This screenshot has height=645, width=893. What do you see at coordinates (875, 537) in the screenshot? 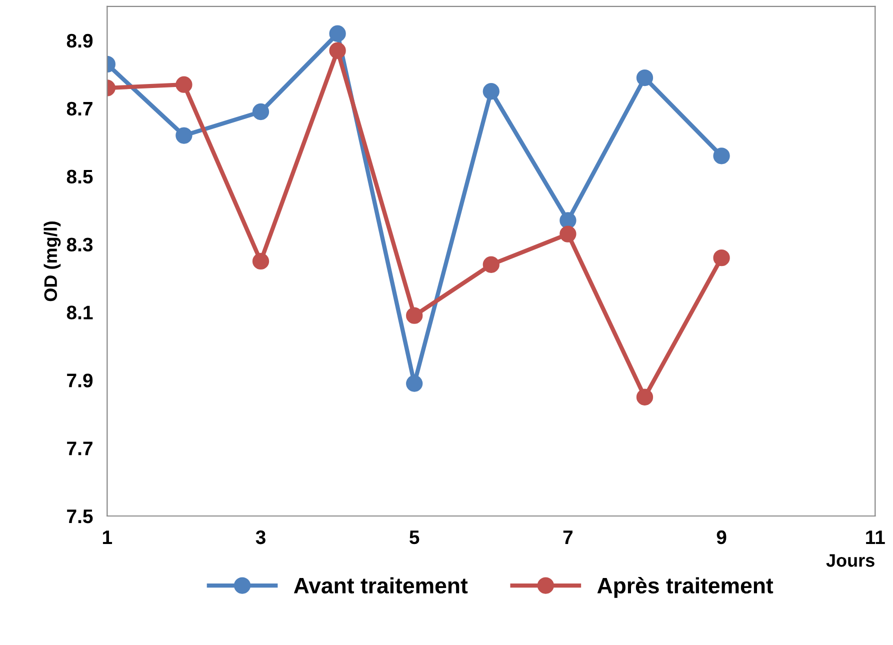
I see `x-tick-label: 11` at bounding box center [875, 537].